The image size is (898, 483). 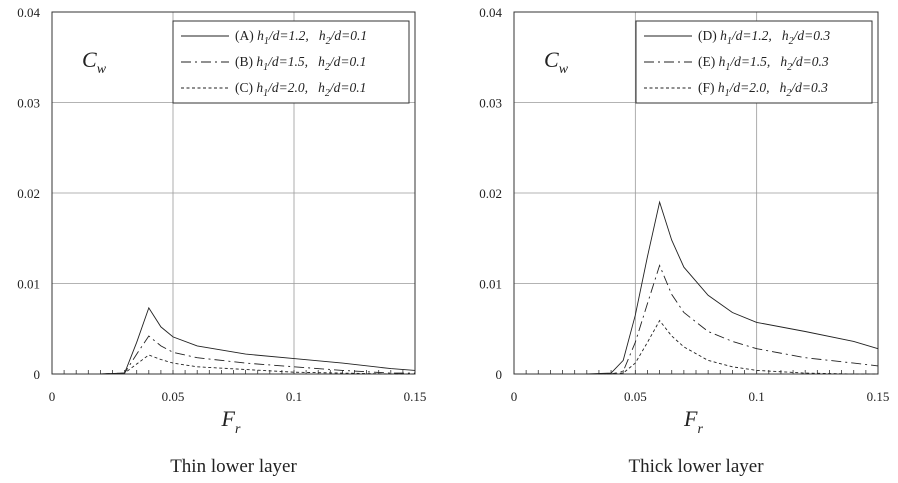 I want to click on legend-entry: (A) h1/d=1.2, h2/d=0.1, so click(x=301, y=37).